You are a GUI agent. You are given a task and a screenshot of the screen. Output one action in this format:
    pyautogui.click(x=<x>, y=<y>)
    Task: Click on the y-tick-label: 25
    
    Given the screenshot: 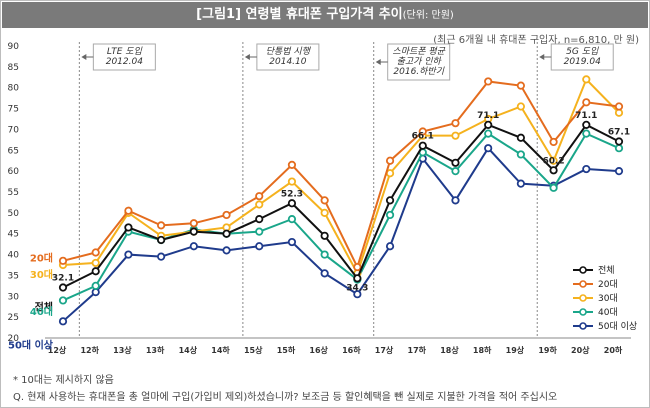 What is the action you would take?
    pyautogui.click(x=13, y=318)
    